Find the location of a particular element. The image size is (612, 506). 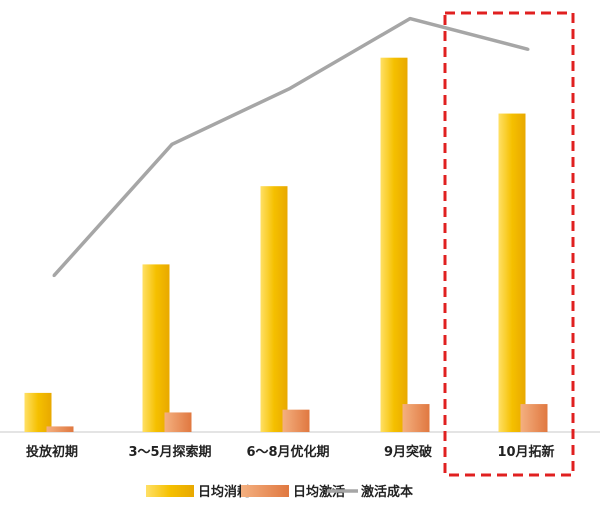

series-daily-activation is located at coordinates (297, 418).